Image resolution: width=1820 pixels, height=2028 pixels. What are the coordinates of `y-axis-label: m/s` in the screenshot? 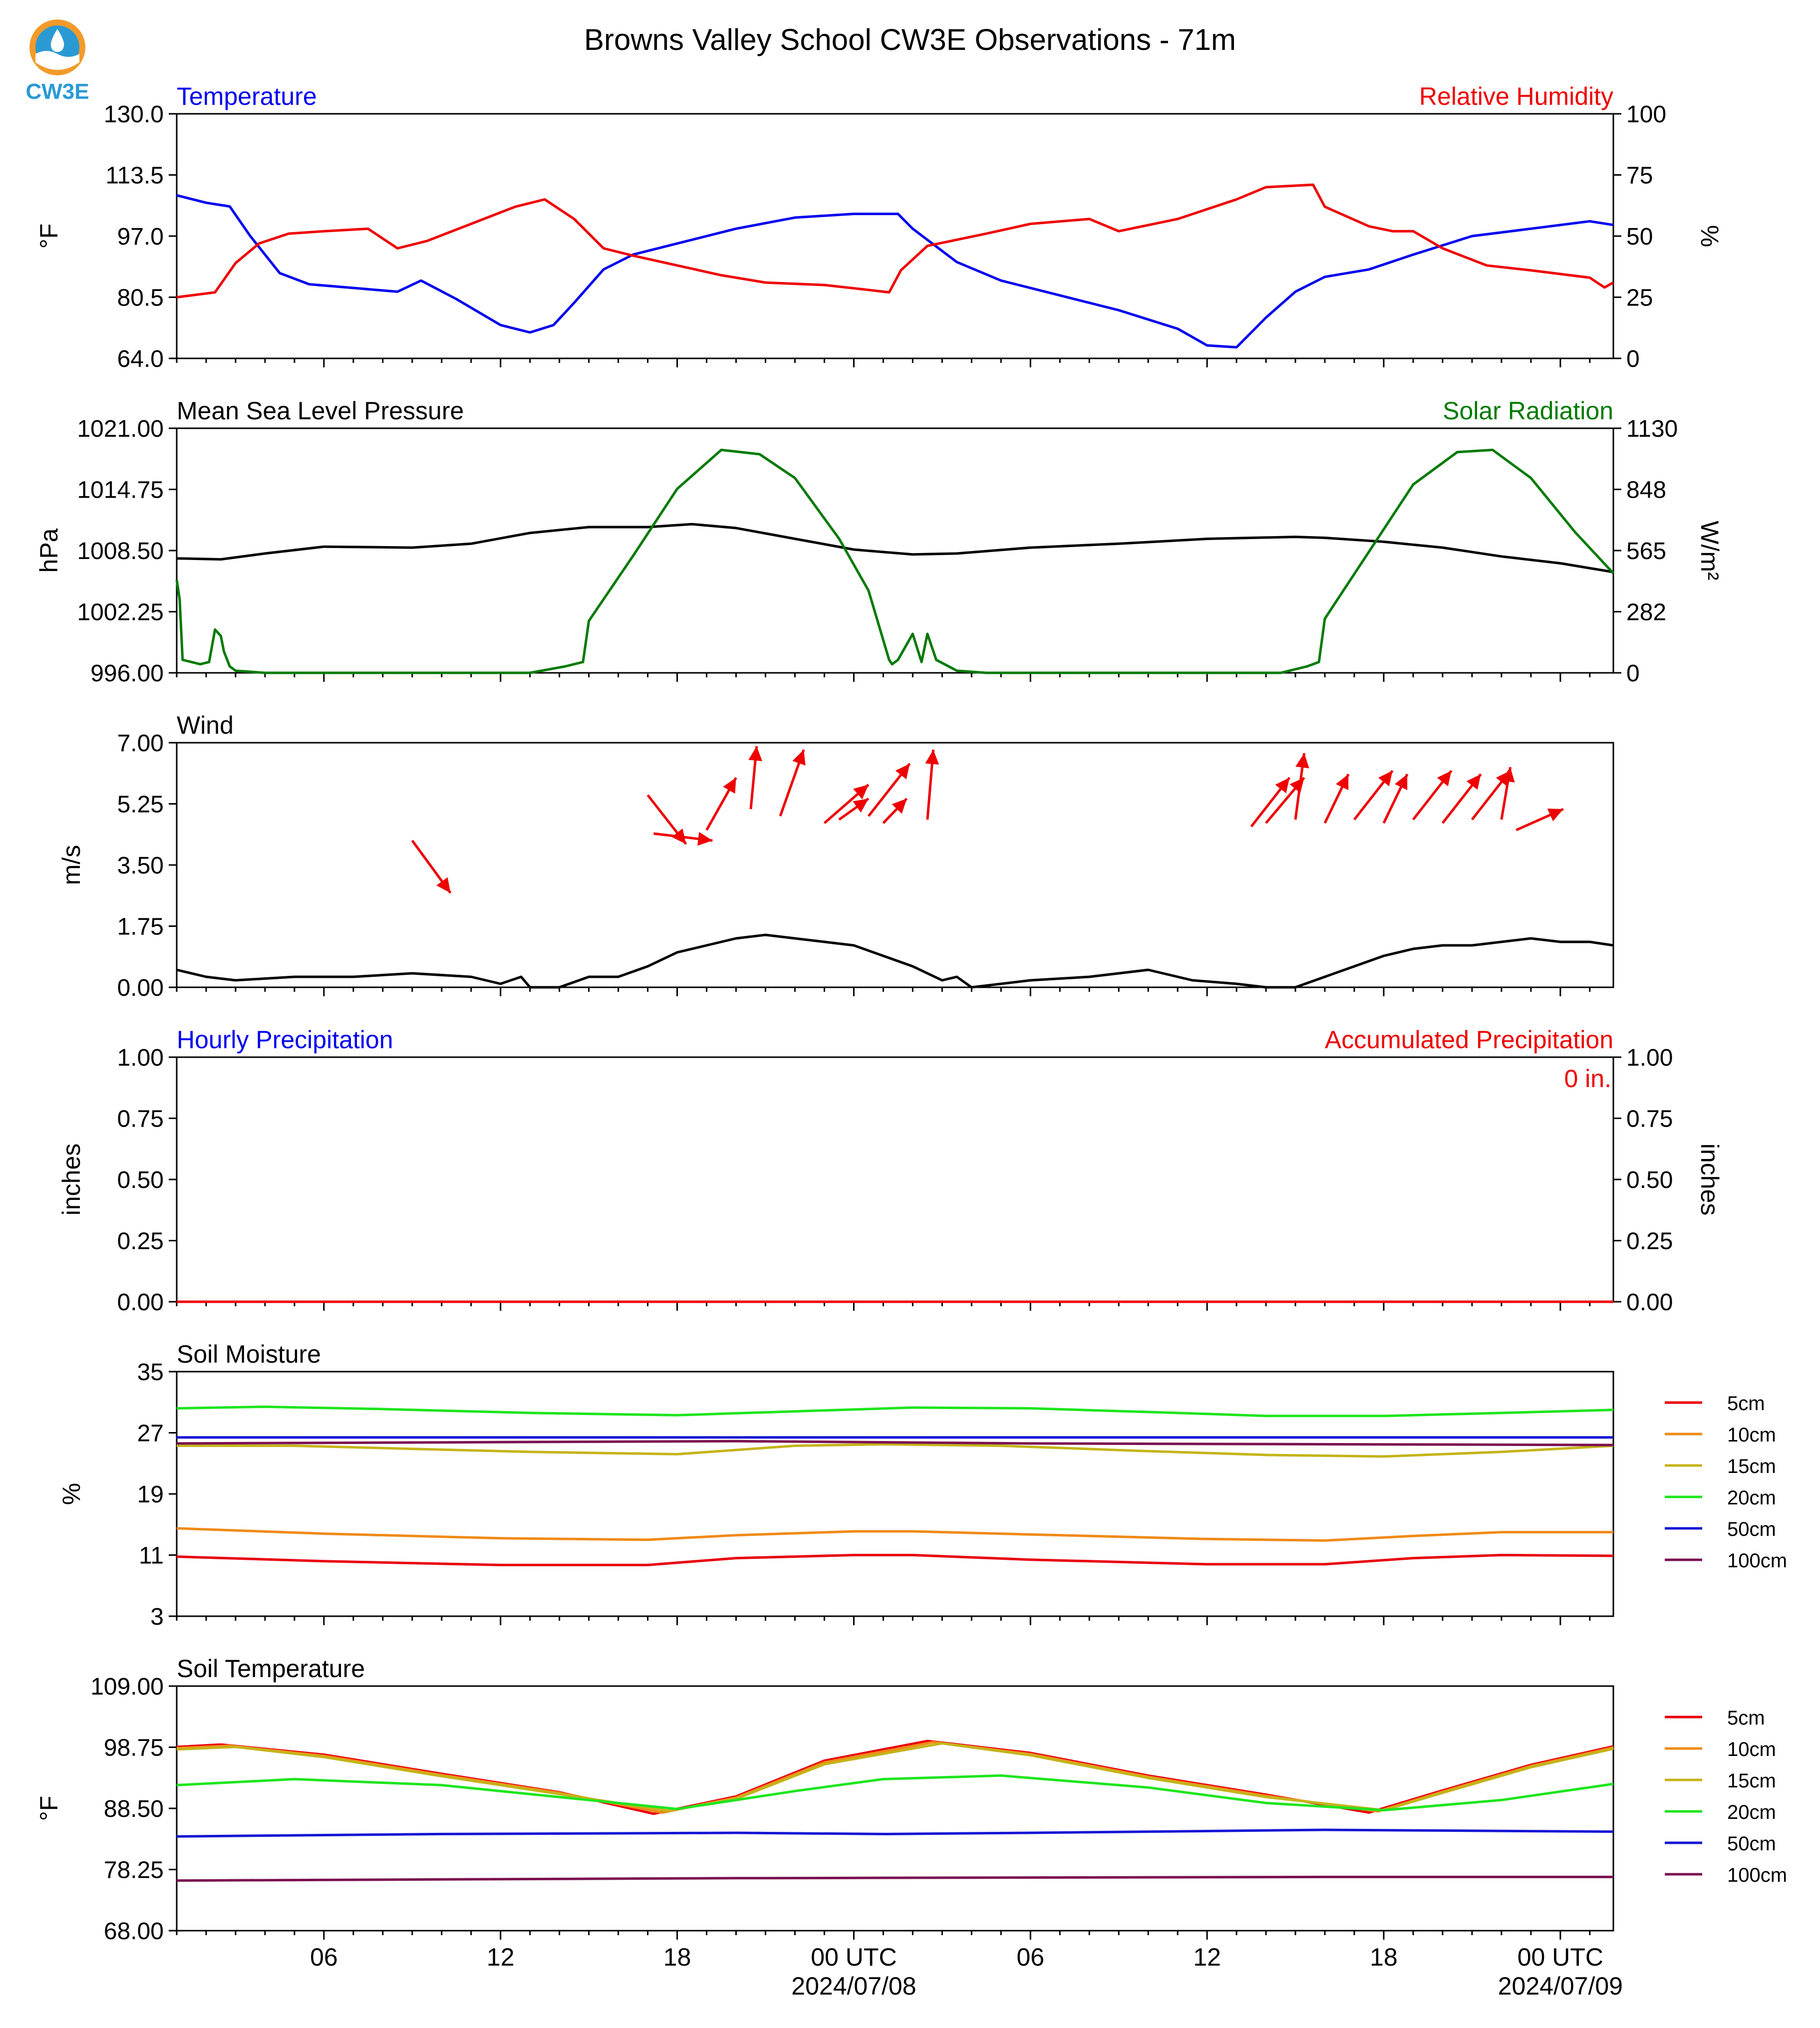 It's located at (71, 865).